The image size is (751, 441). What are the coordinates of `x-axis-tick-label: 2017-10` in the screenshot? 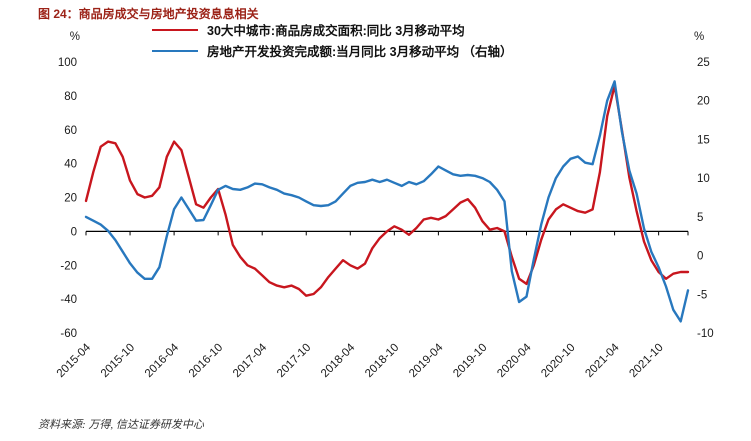 It's located at (294, 361).